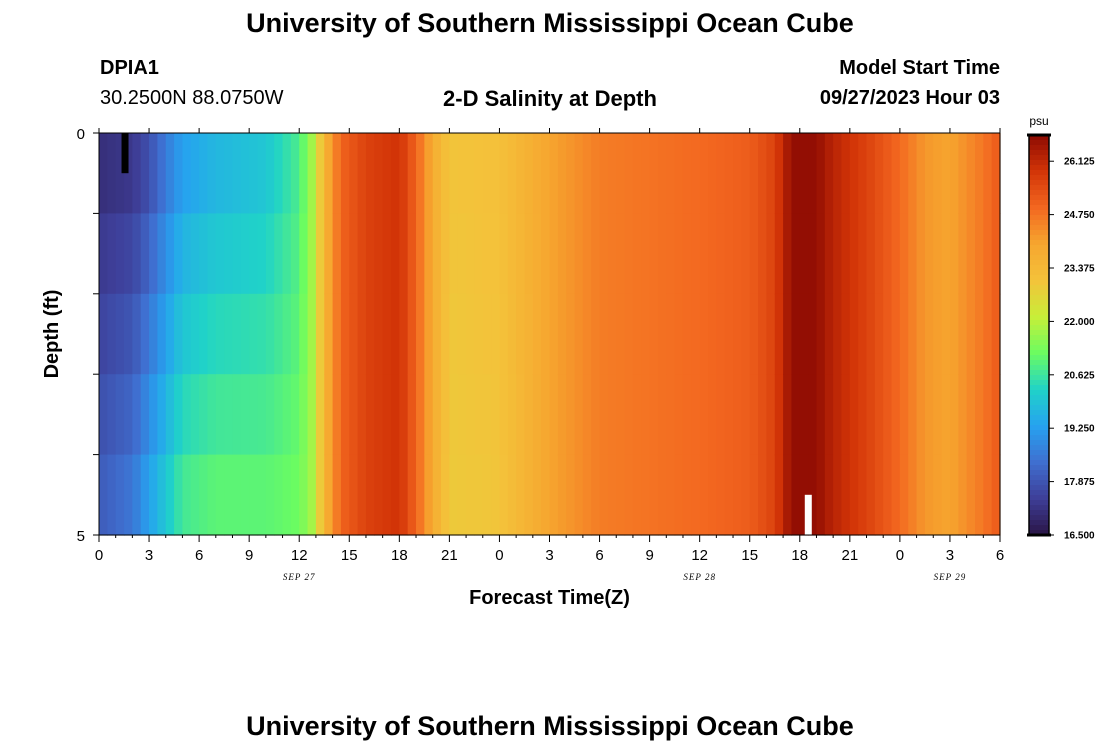 This screenshot has width=1100, height=750. I want to click on x-tick-label: 0, so click(900, 555).